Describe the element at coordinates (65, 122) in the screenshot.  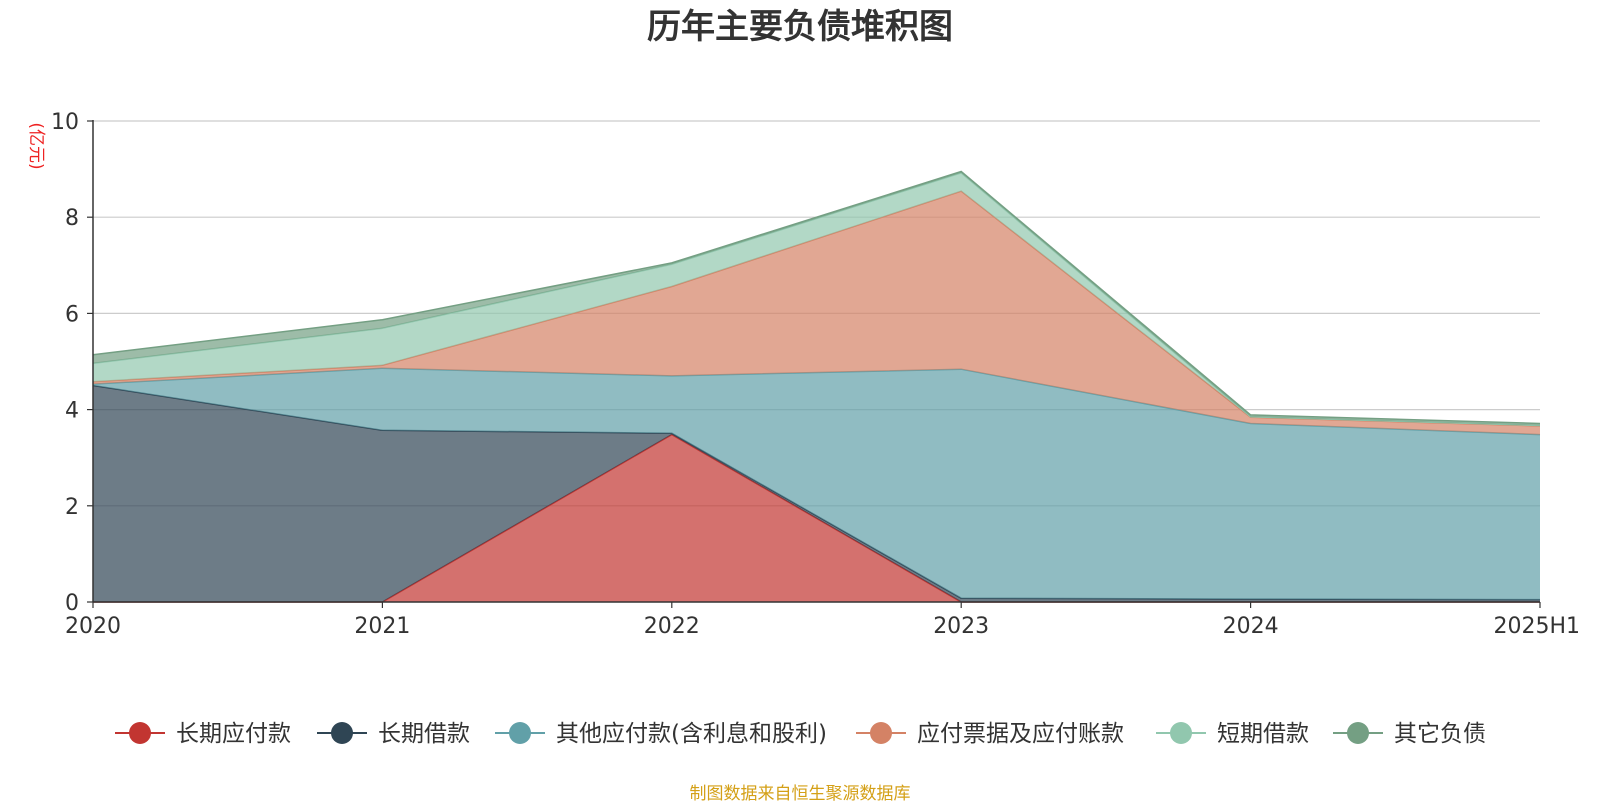
I see `y-tick-label: 10` at that location.